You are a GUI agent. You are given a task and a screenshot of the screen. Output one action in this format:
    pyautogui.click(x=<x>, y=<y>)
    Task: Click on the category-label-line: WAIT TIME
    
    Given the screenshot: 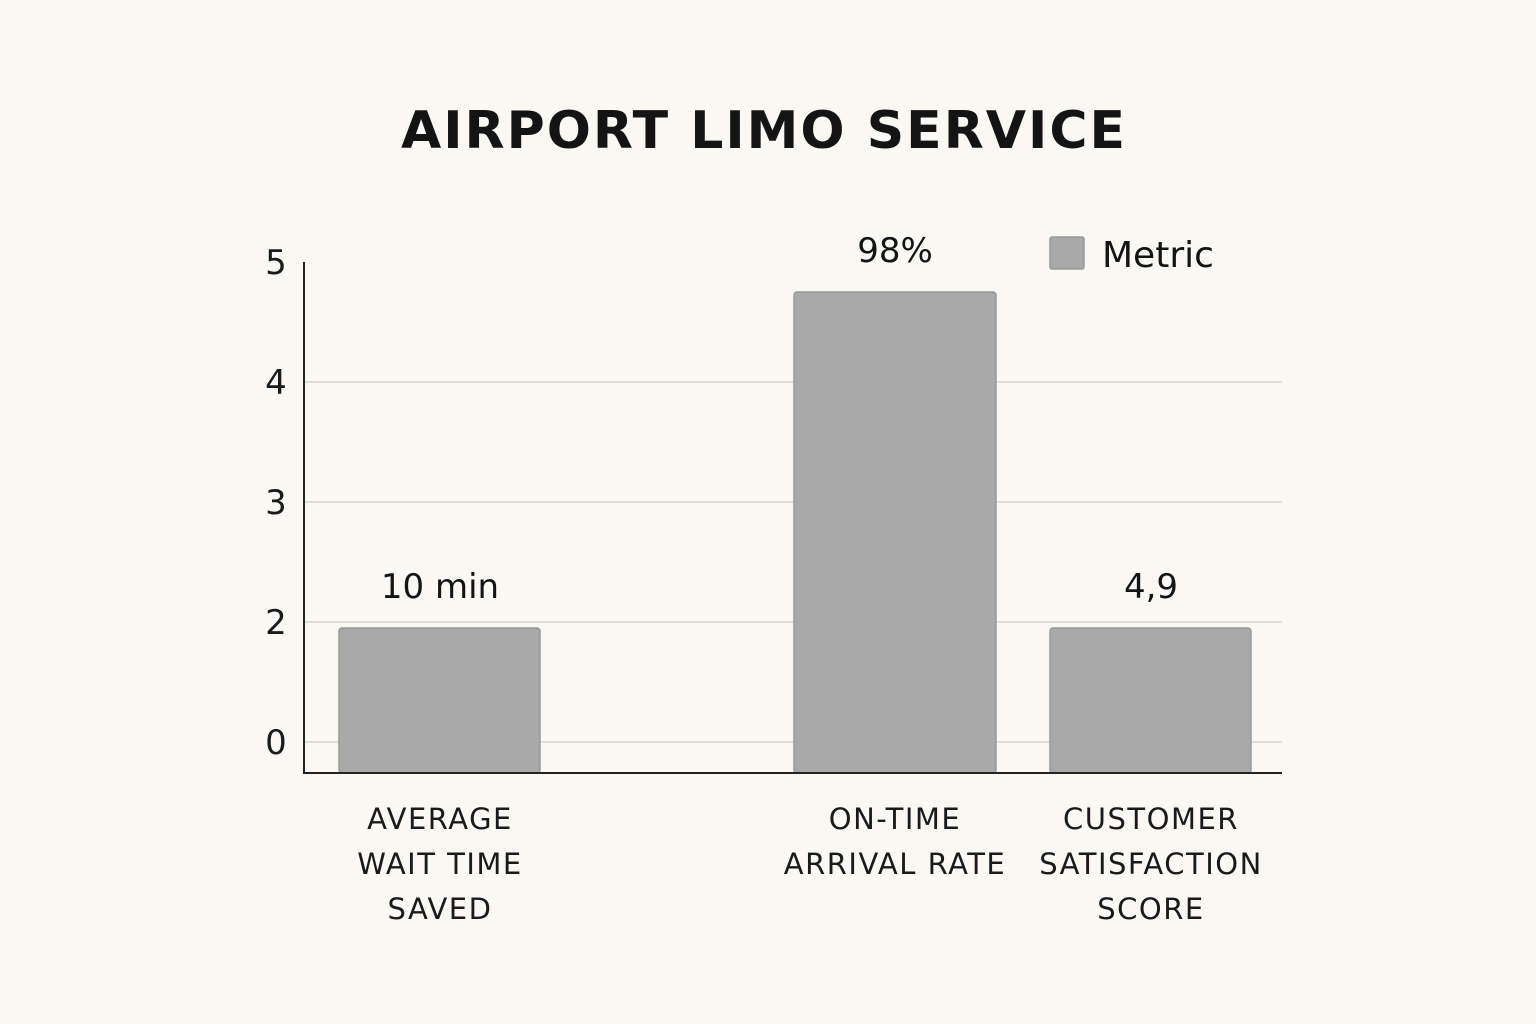 What is the action you would take?
    pyautogui.click(x=440, y=864)
    